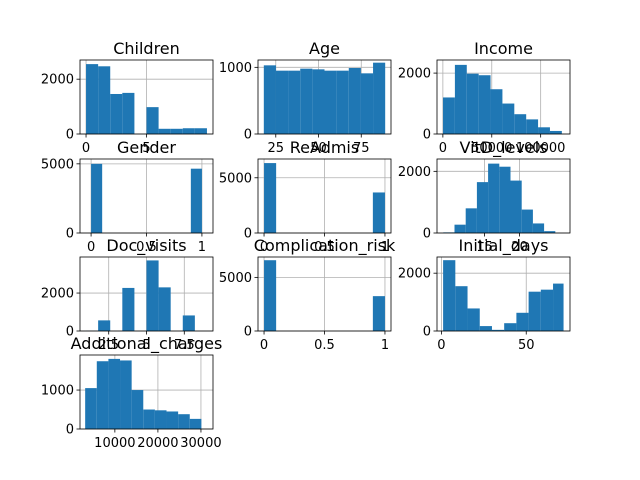  I want to click on x-tick-label: 75, so click(361, 148).